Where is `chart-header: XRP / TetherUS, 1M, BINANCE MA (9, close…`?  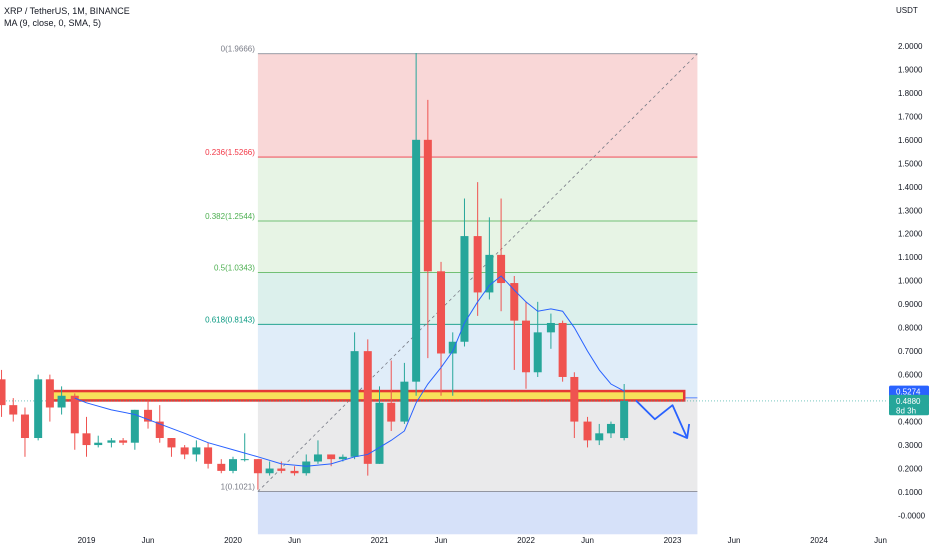 chart-header: XRP / TetherUS, 1M, BINANCE MA (9, close… is located at coordinates (67, 17).